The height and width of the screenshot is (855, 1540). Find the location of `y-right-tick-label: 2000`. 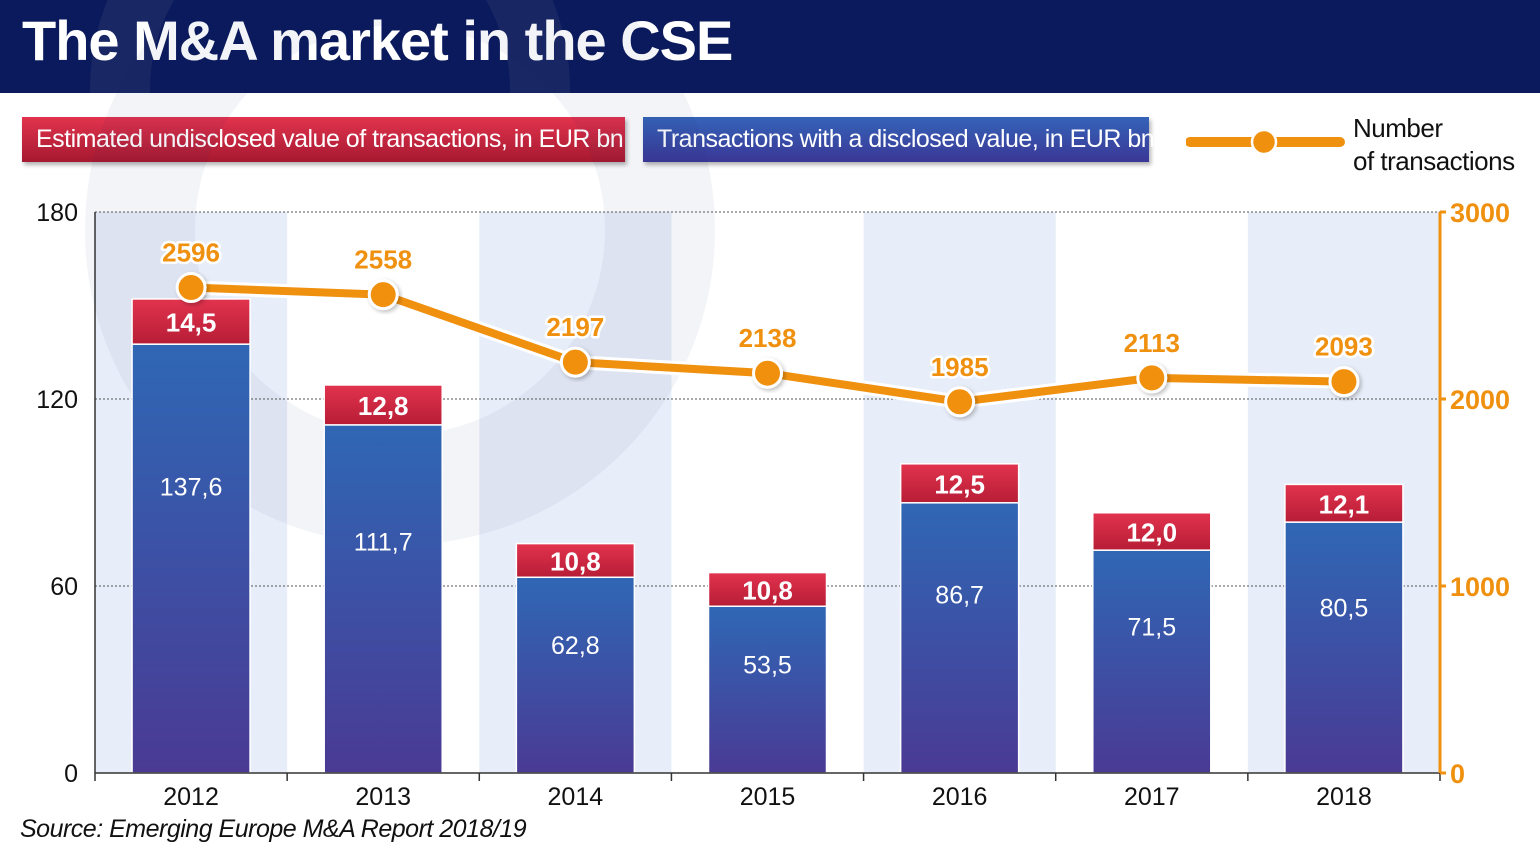

y-right-tick-label: 2000 is located at coordinates (1480, 400).